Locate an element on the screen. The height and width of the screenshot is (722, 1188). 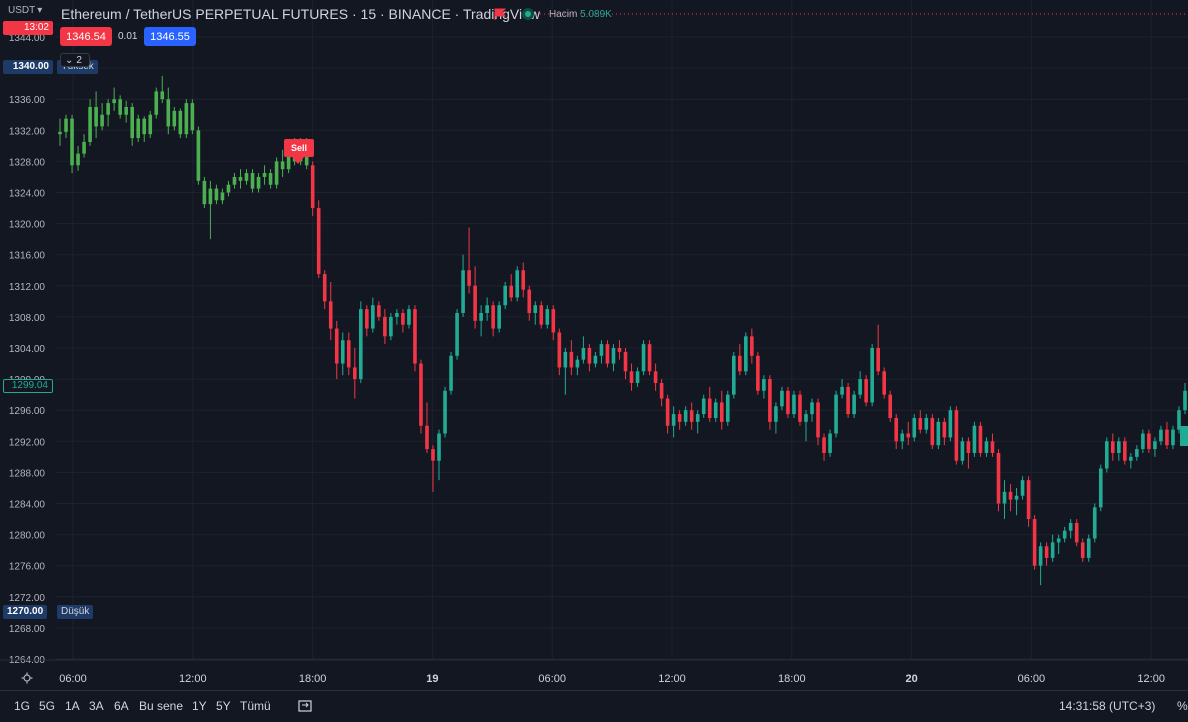
countdown-badge: 13:02 is located at coordinates (28, 28).